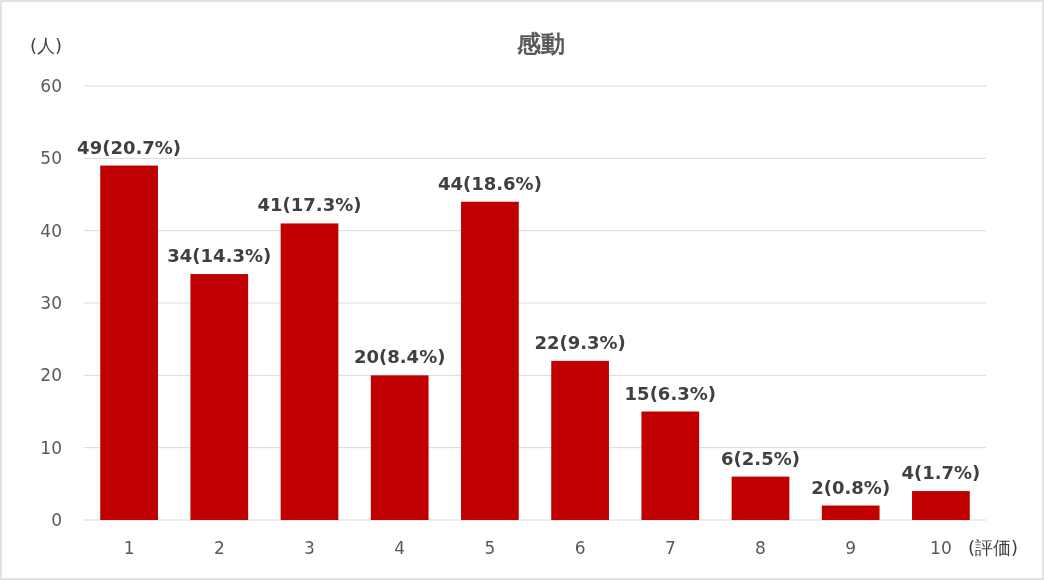 The image size is (1044, 580). Describe the element at coordinates (51, 158) in the screenshot. I see `y-tick-label: 50` at that location.